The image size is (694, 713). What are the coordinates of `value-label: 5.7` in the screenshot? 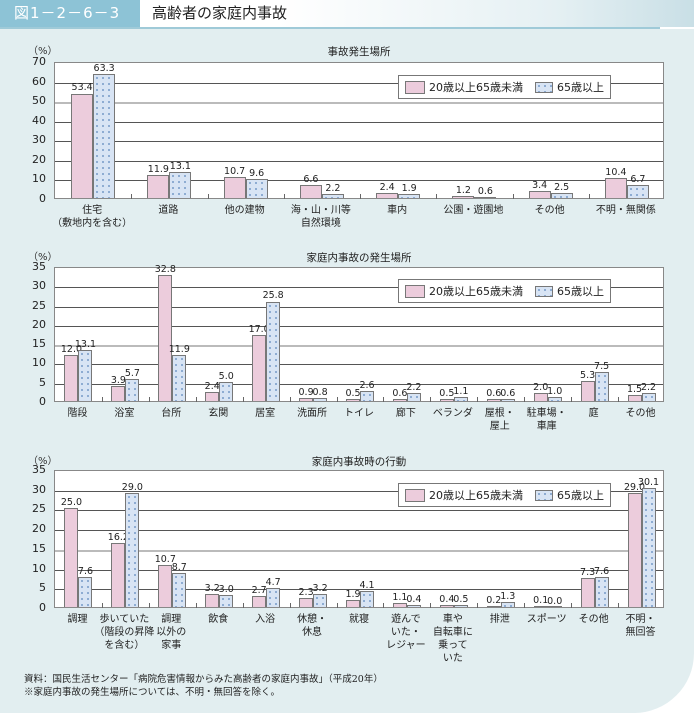 It's located at (132, 373).